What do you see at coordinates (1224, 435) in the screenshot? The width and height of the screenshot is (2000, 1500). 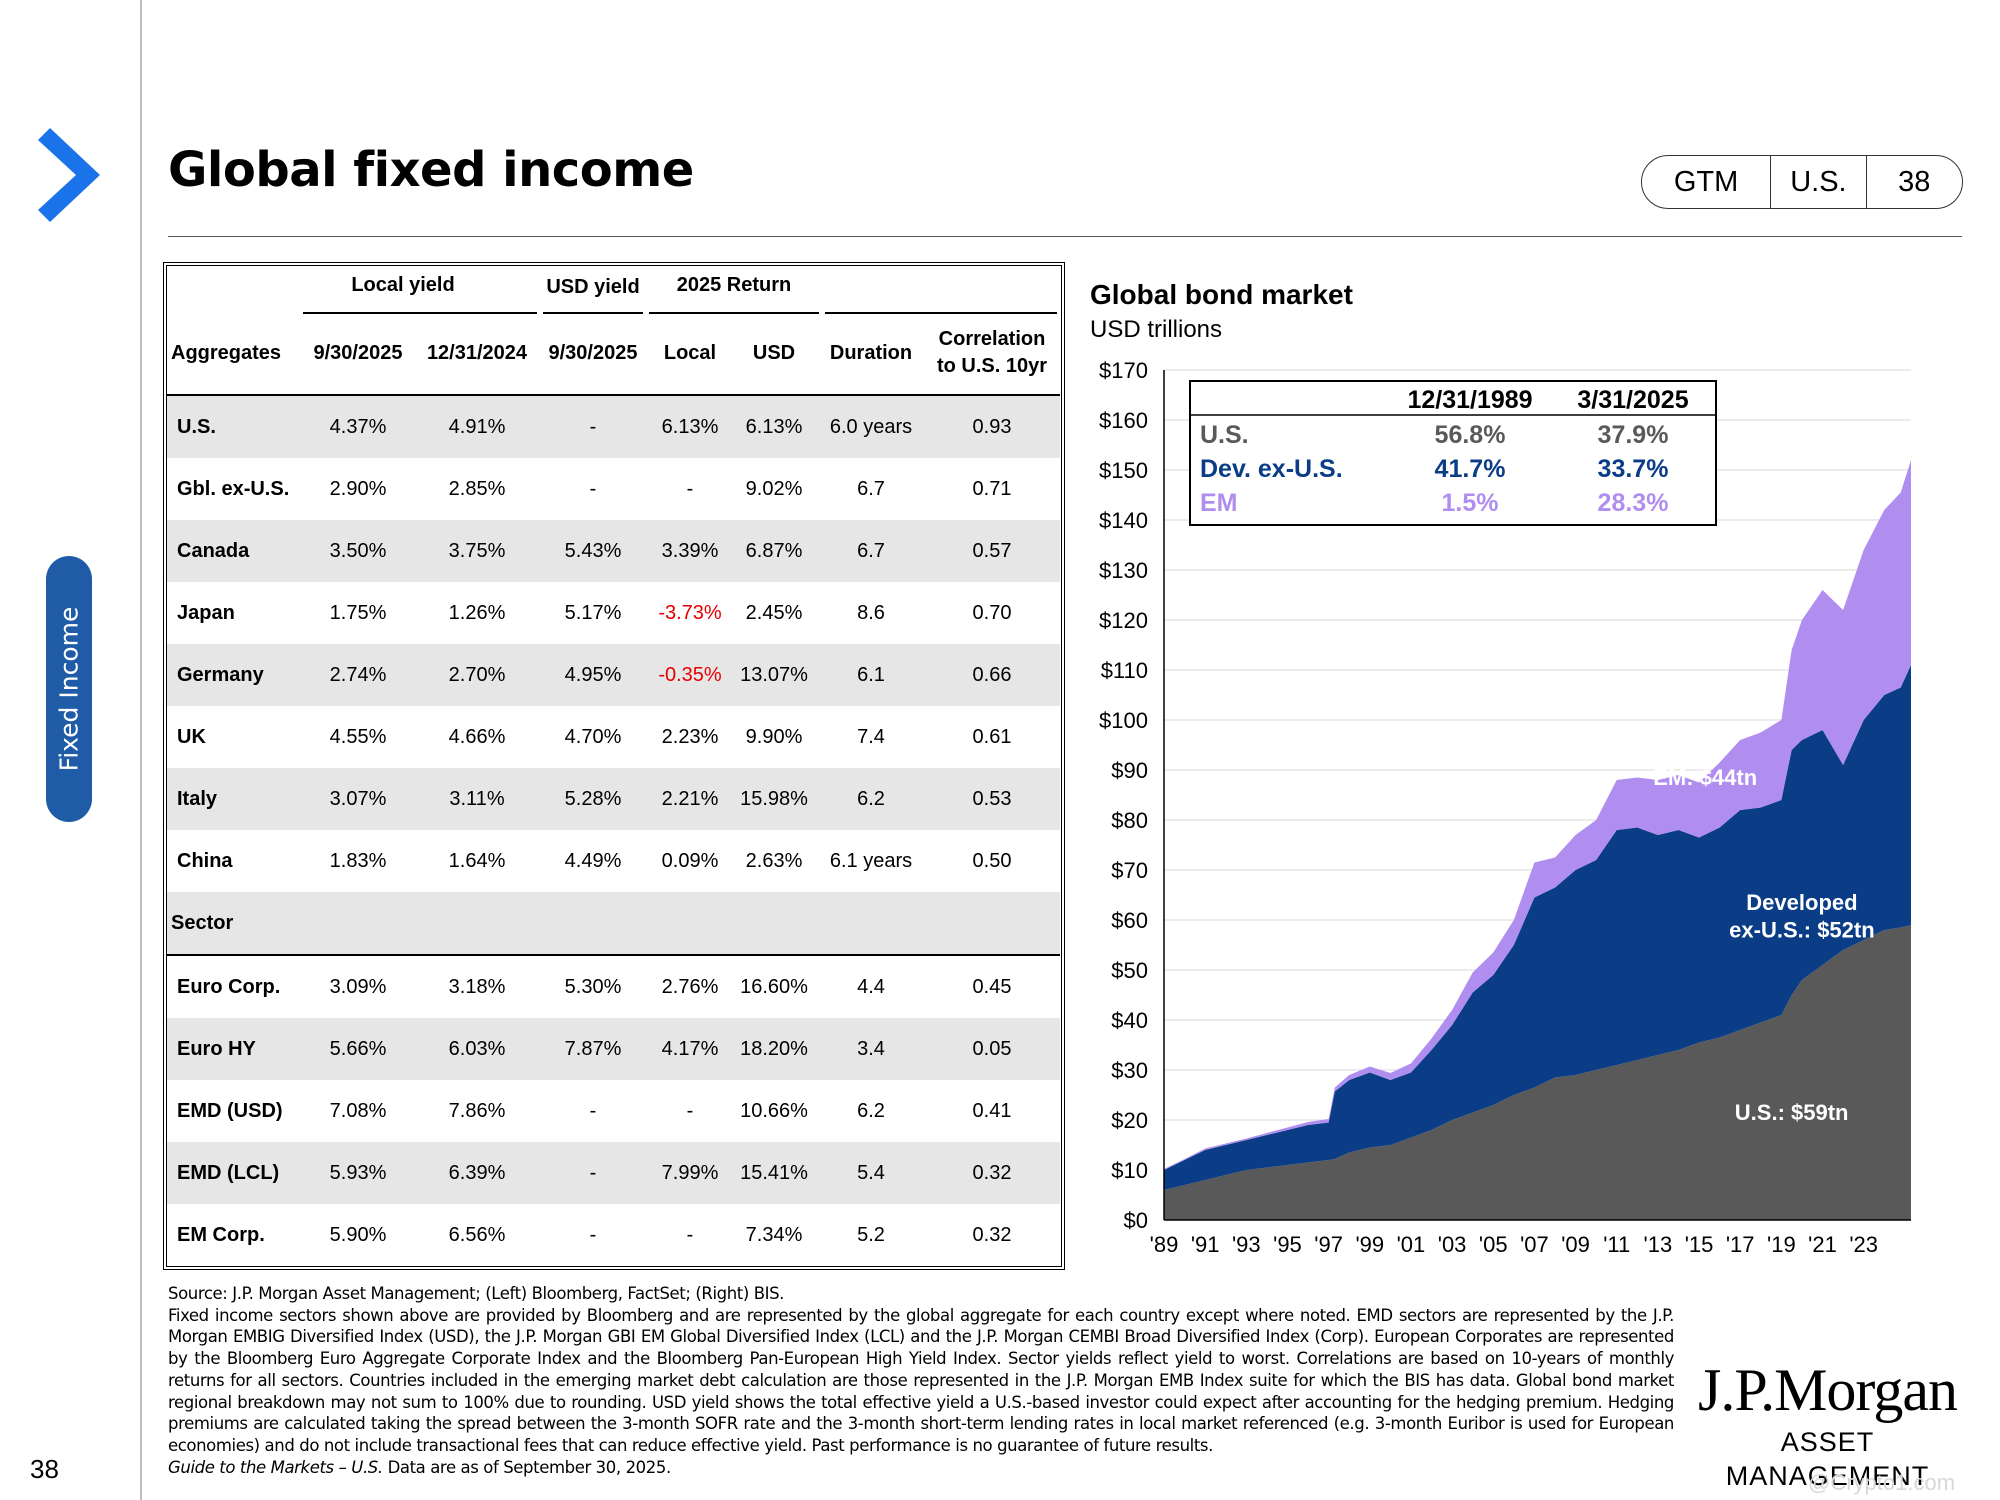 I see `inset-row-label: U.S.` at bounding box center [1224, 435].